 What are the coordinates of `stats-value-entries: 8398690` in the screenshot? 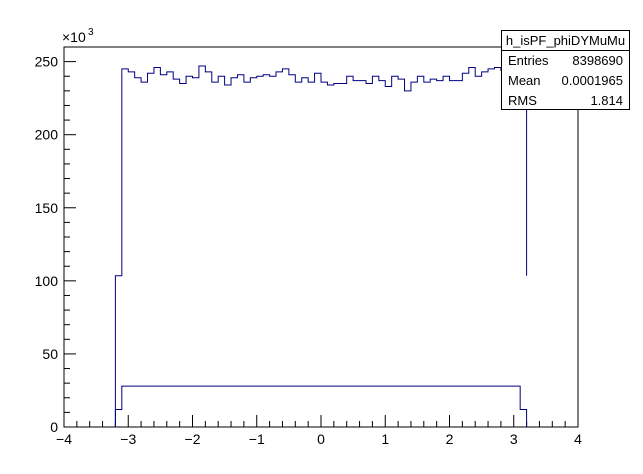 It's located at (597, 60).